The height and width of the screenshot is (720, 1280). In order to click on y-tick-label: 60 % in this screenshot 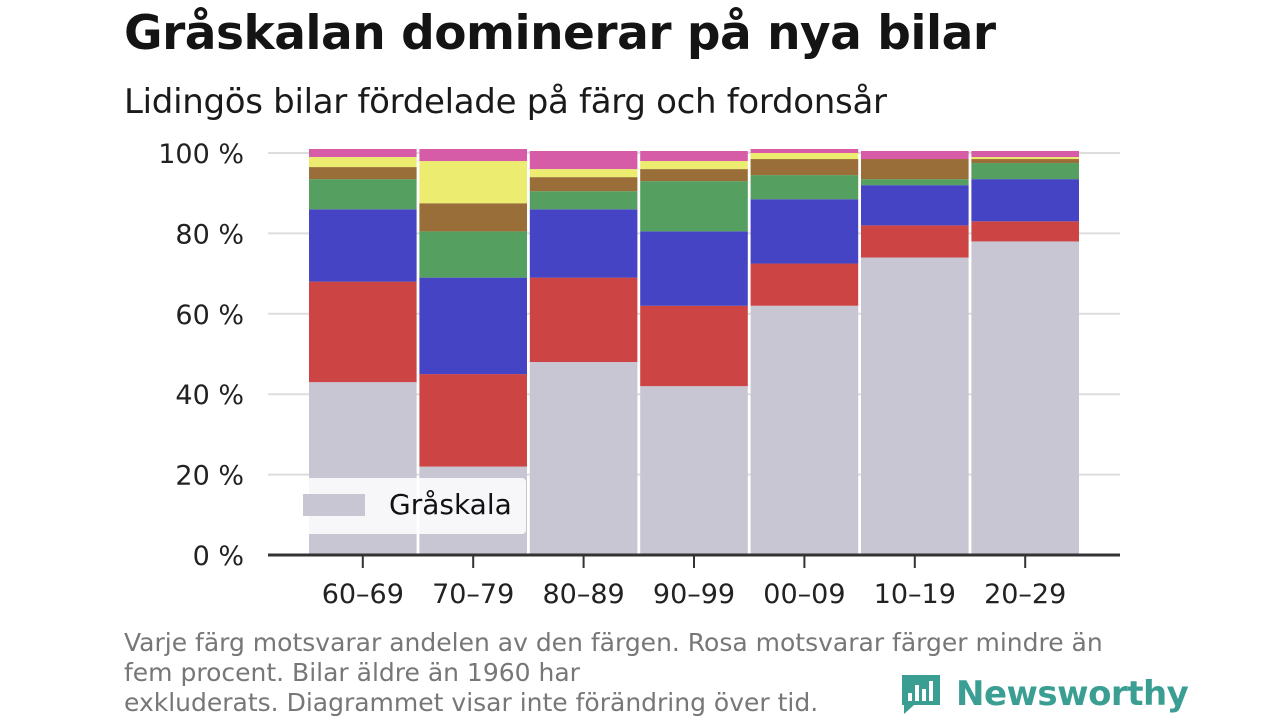, I will do `click(209, 315)`.